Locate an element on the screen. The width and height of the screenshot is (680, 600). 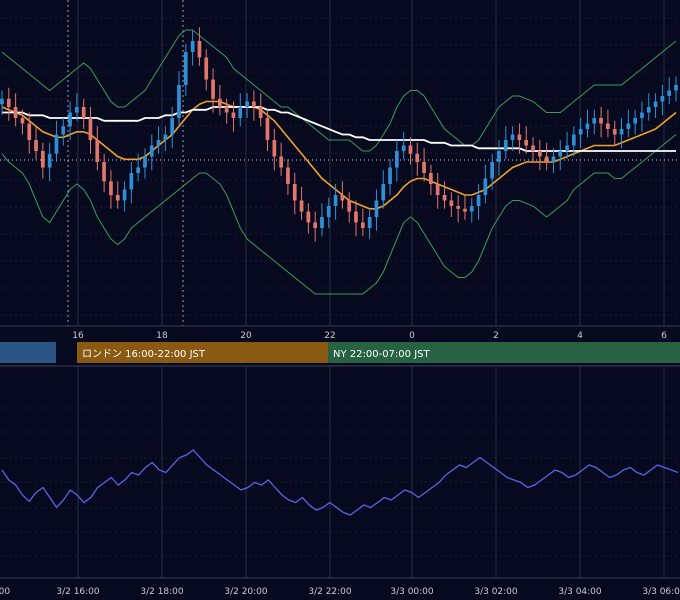
price-x-tick-label: 22 is located at coordinates (329, 336).